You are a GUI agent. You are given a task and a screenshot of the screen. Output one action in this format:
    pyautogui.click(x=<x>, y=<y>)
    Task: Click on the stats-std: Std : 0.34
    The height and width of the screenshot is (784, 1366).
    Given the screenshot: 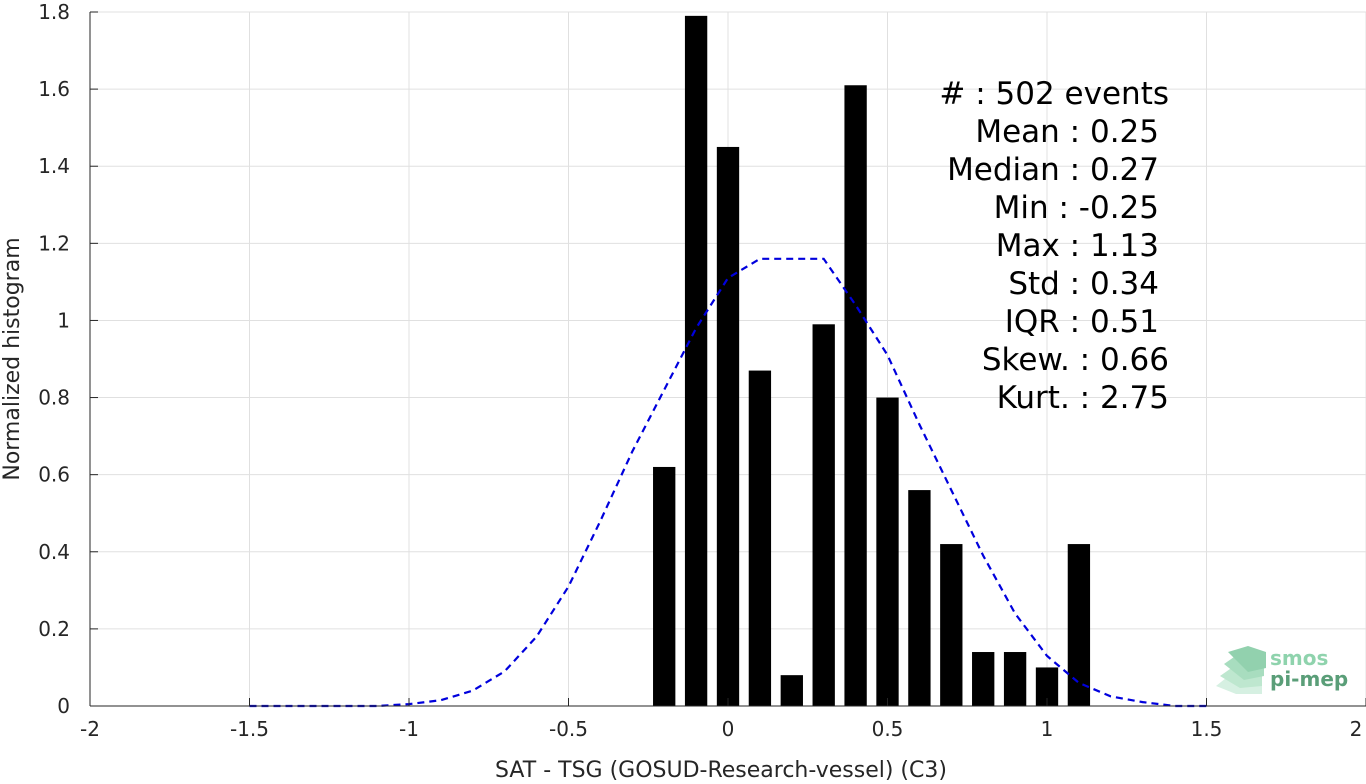 What is the action you would take?
    pyautogui.click(x=1083, y=284)
    